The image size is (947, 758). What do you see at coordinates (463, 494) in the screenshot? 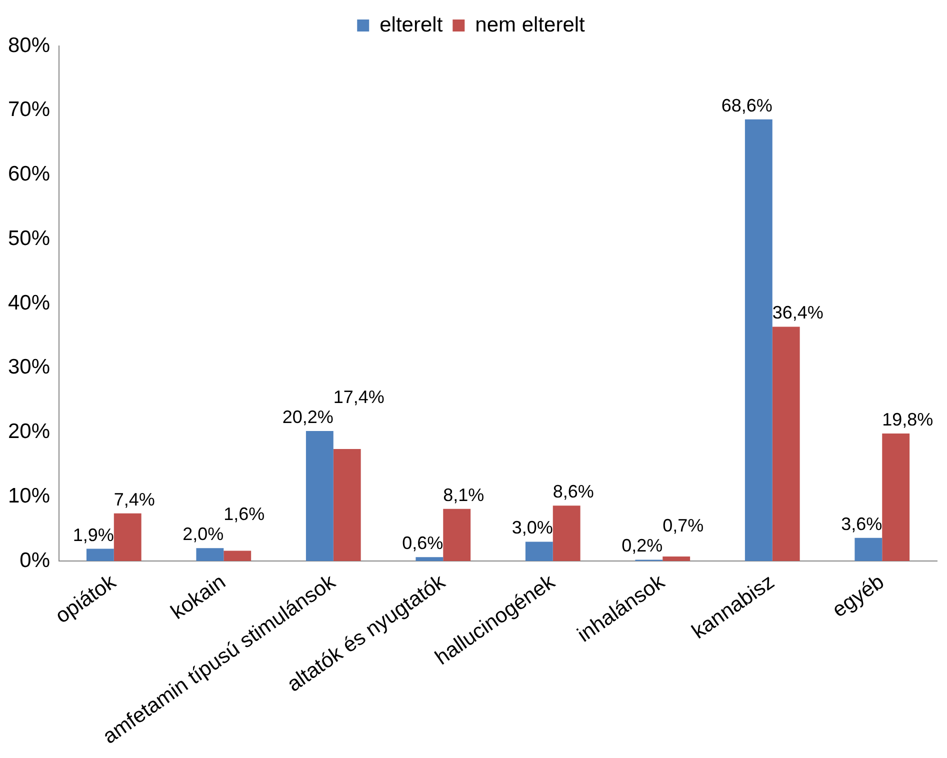
I see `data-label: 8,1%` at bounding box center [463, 494].